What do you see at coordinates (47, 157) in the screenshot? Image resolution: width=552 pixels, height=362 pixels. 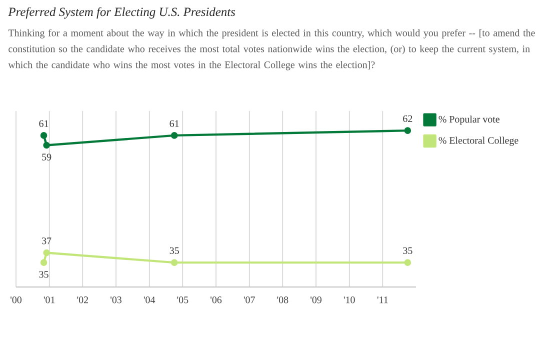 I see `data-label: 59` at bounding box center [47, 157].